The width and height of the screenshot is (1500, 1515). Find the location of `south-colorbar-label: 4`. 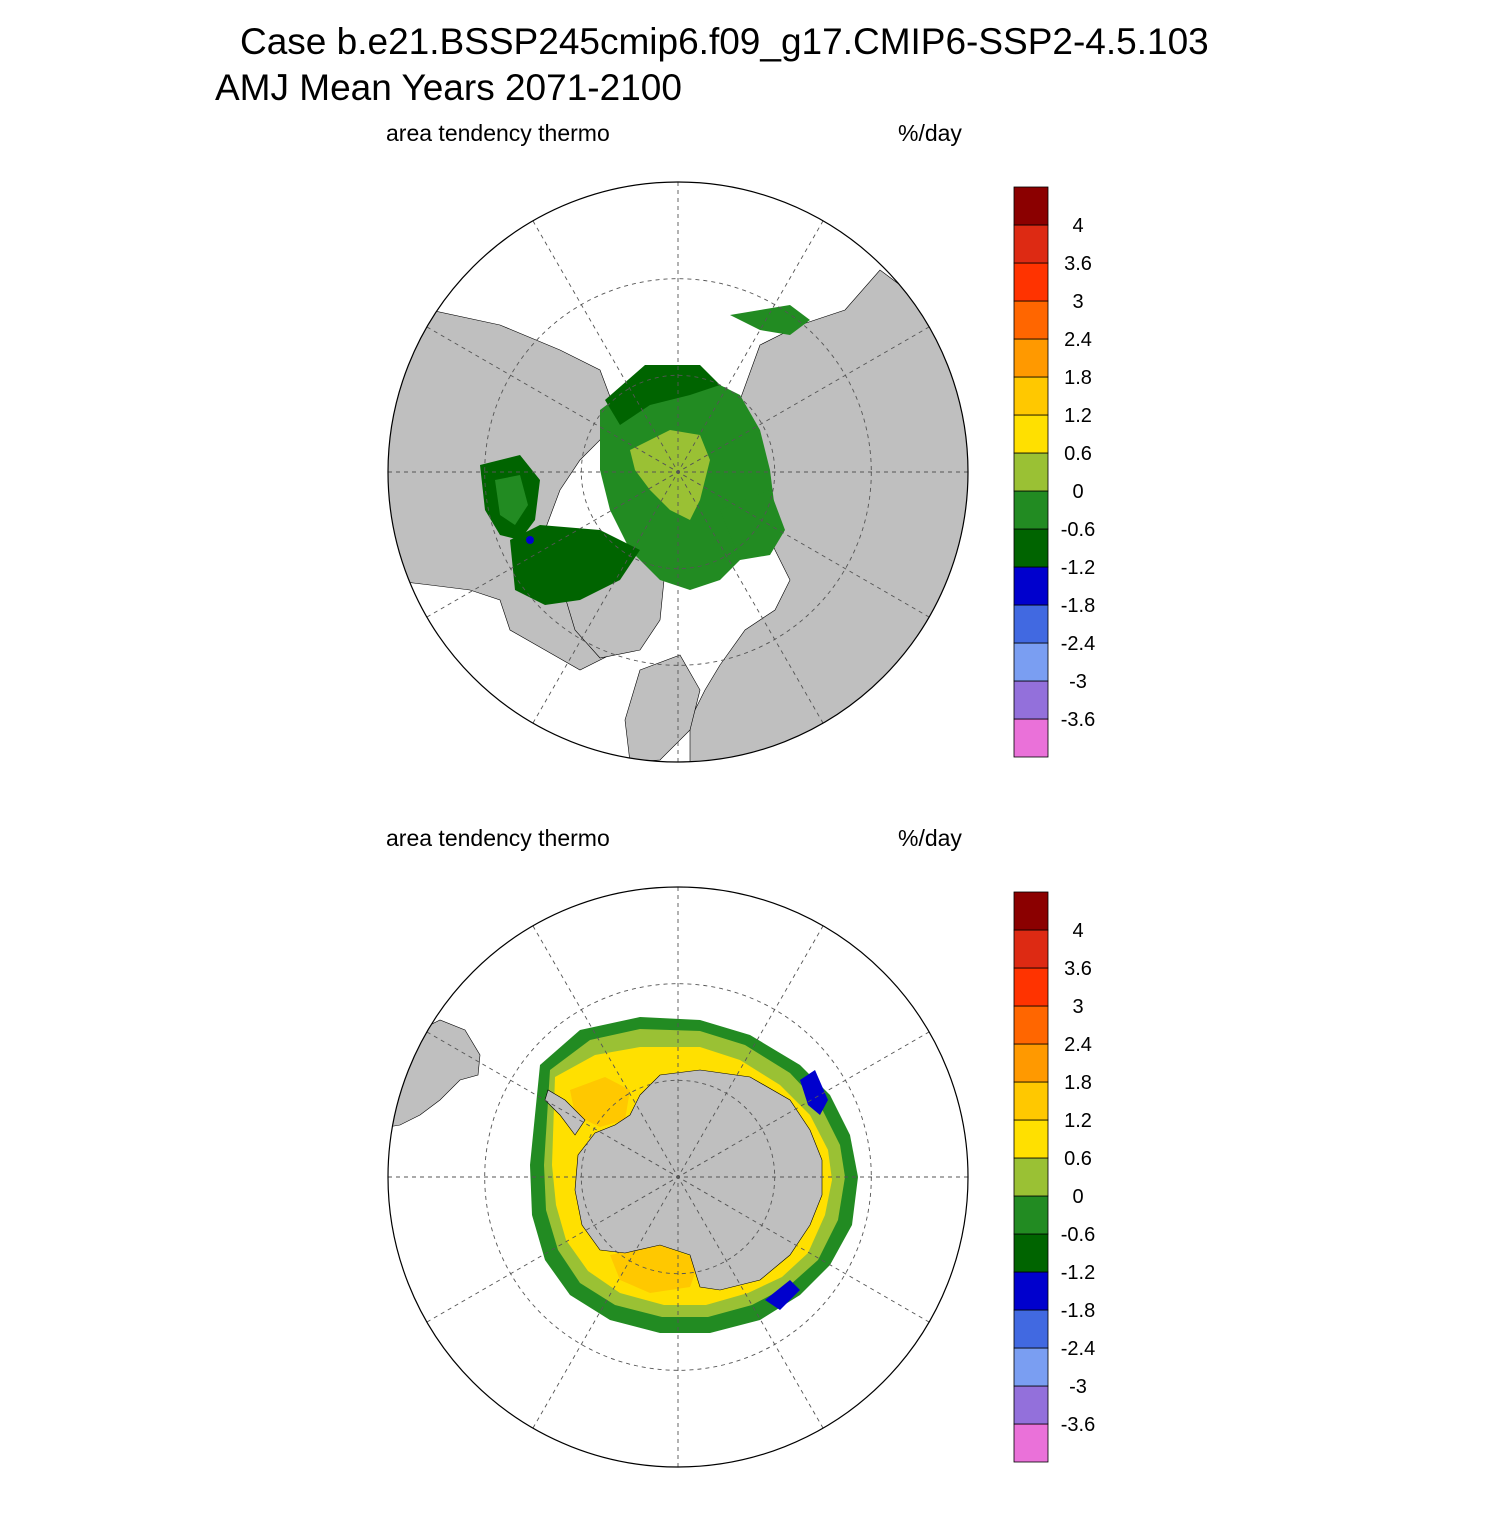

south-colorbar-label: 4 is located at coordinates (1077, 931).